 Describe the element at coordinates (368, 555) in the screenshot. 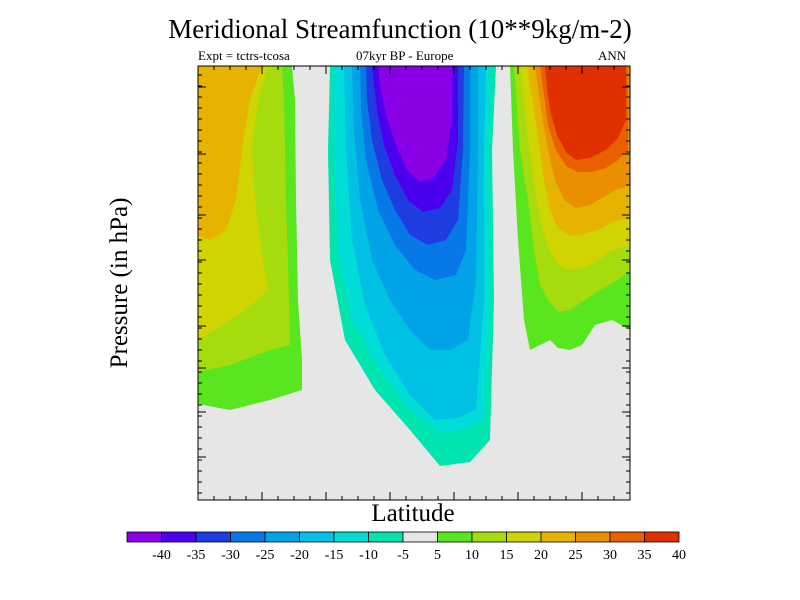

I see `colorbar-label: -10` at that location.